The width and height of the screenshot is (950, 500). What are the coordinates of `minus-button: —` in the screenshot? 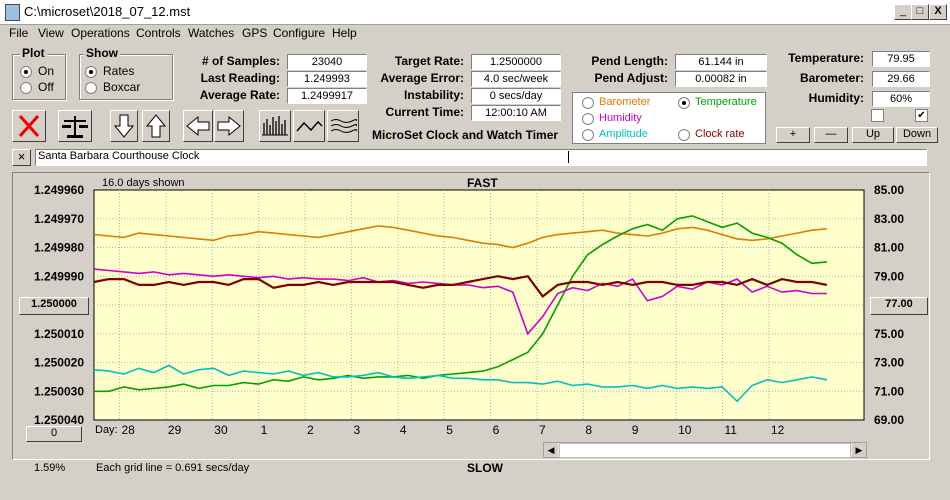 It's located at (831, 135).